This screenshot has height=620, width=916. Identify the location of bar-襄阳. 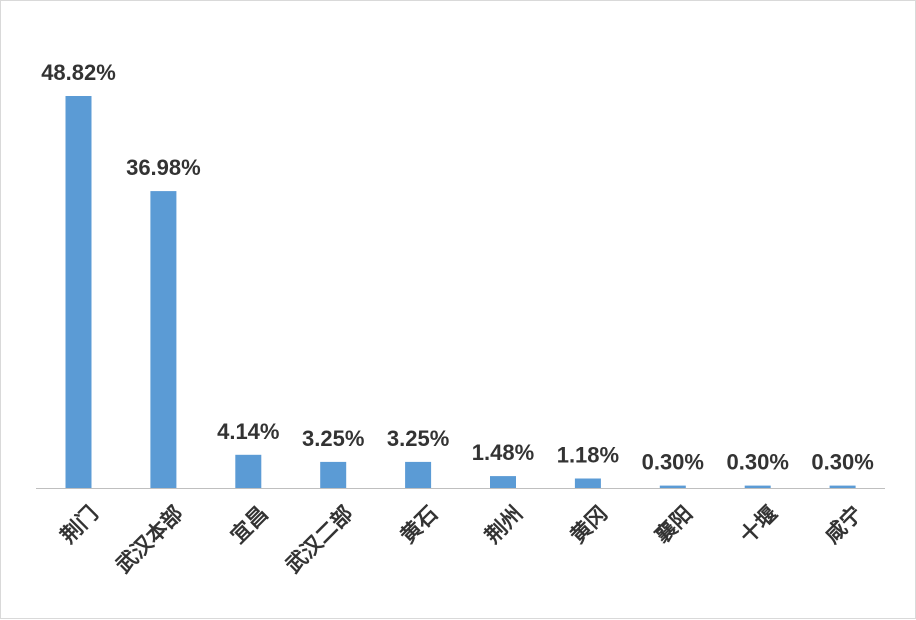
(672, 486).